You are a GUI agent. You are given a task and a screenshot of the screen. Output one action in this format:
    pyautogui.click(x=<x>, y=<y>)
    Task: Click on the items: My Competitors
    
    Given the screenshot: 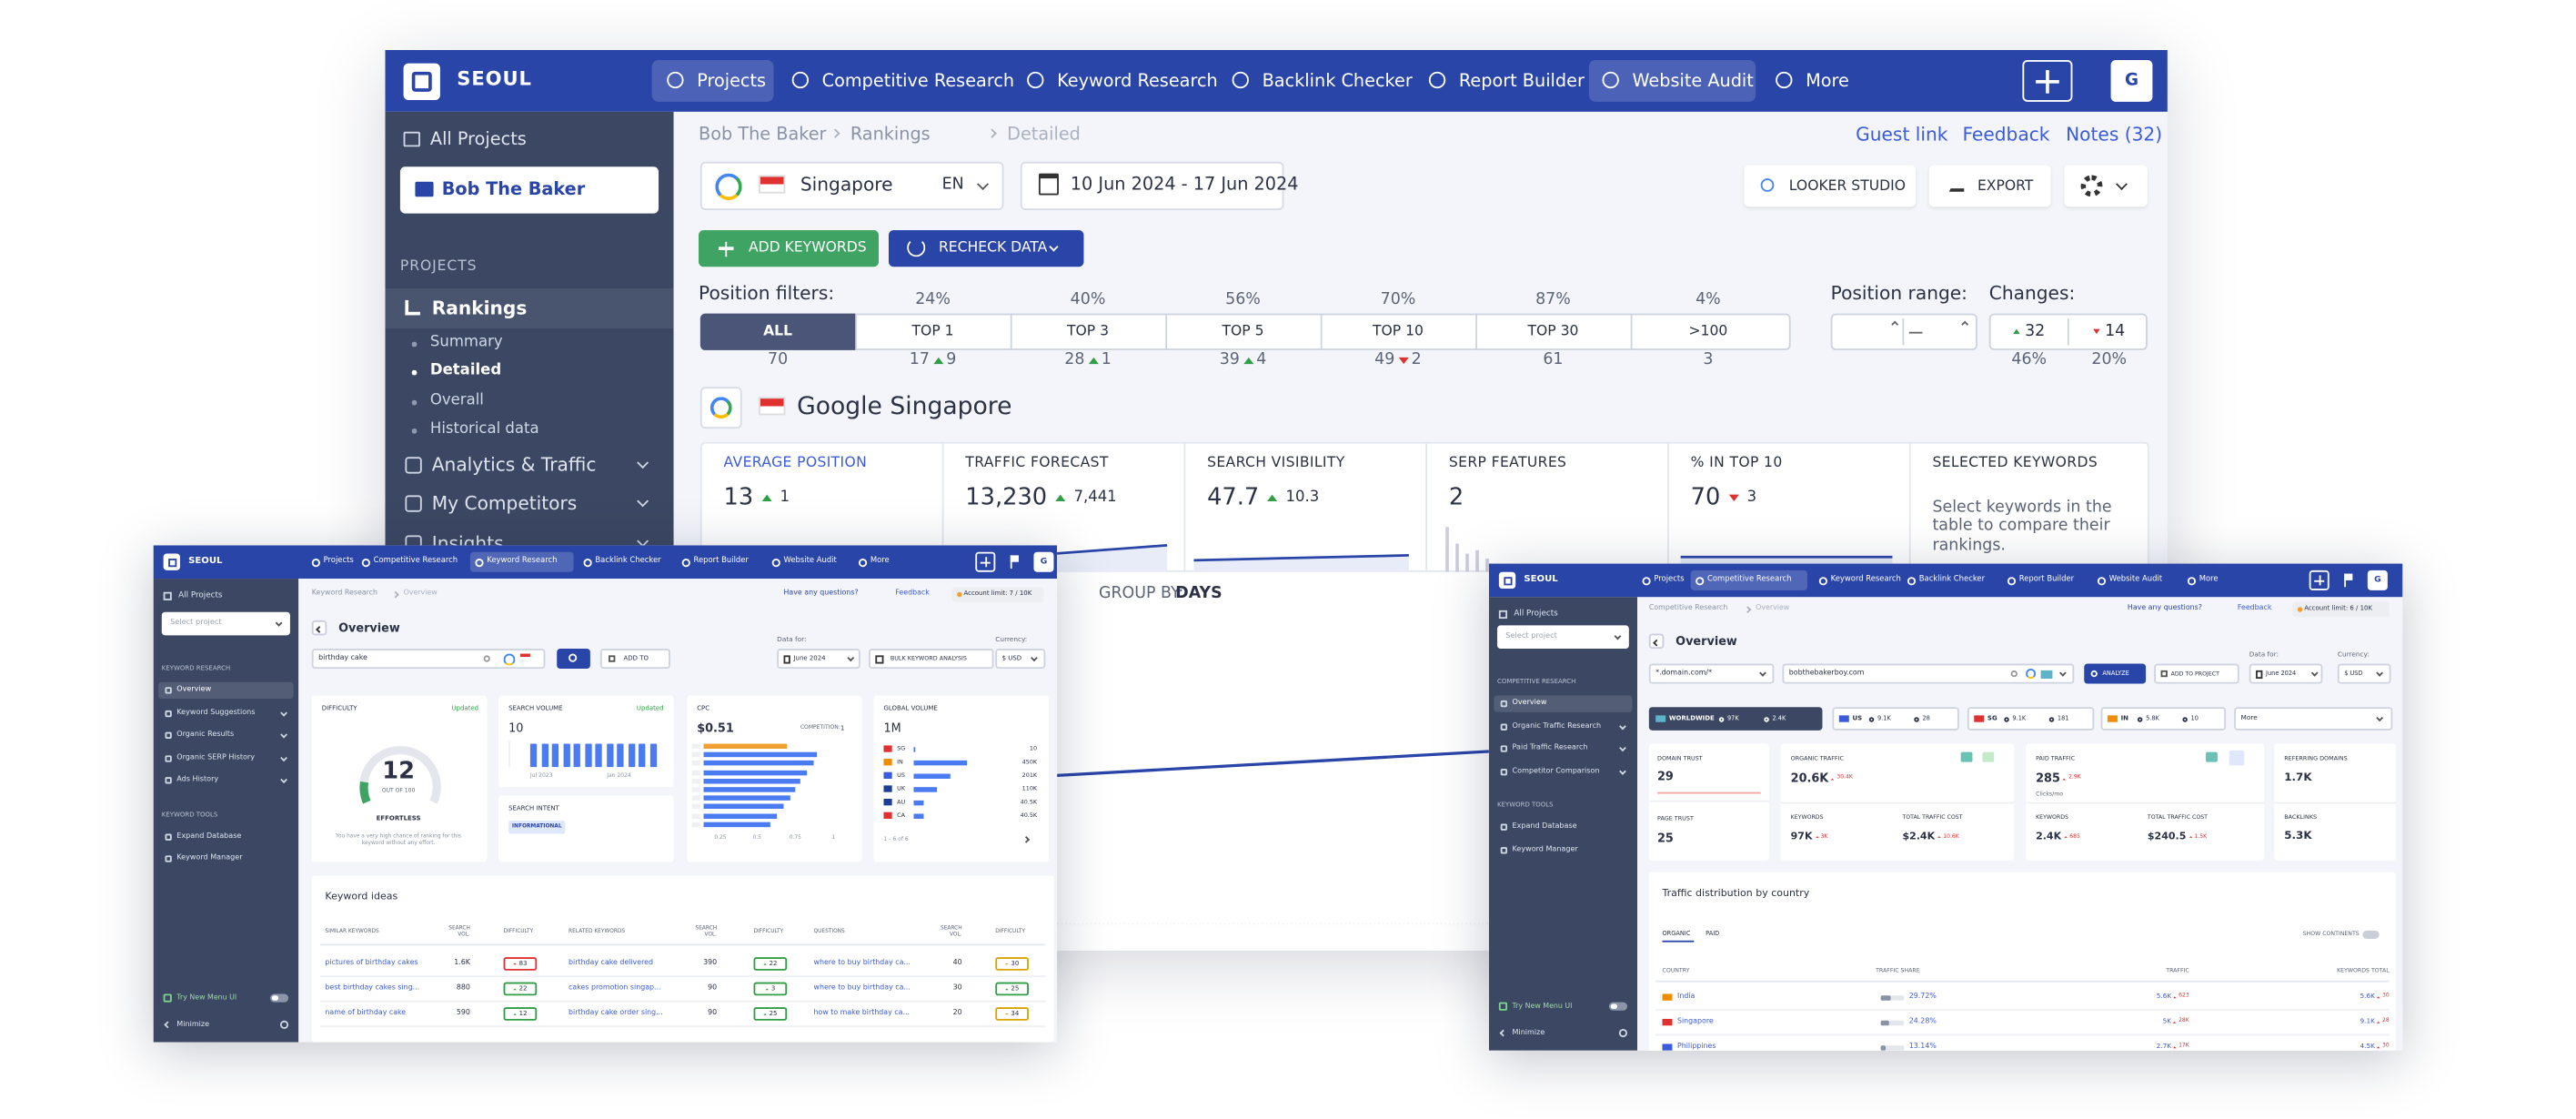 What is the action you would take?
    pyautogui.click(x=504, y=503)
    